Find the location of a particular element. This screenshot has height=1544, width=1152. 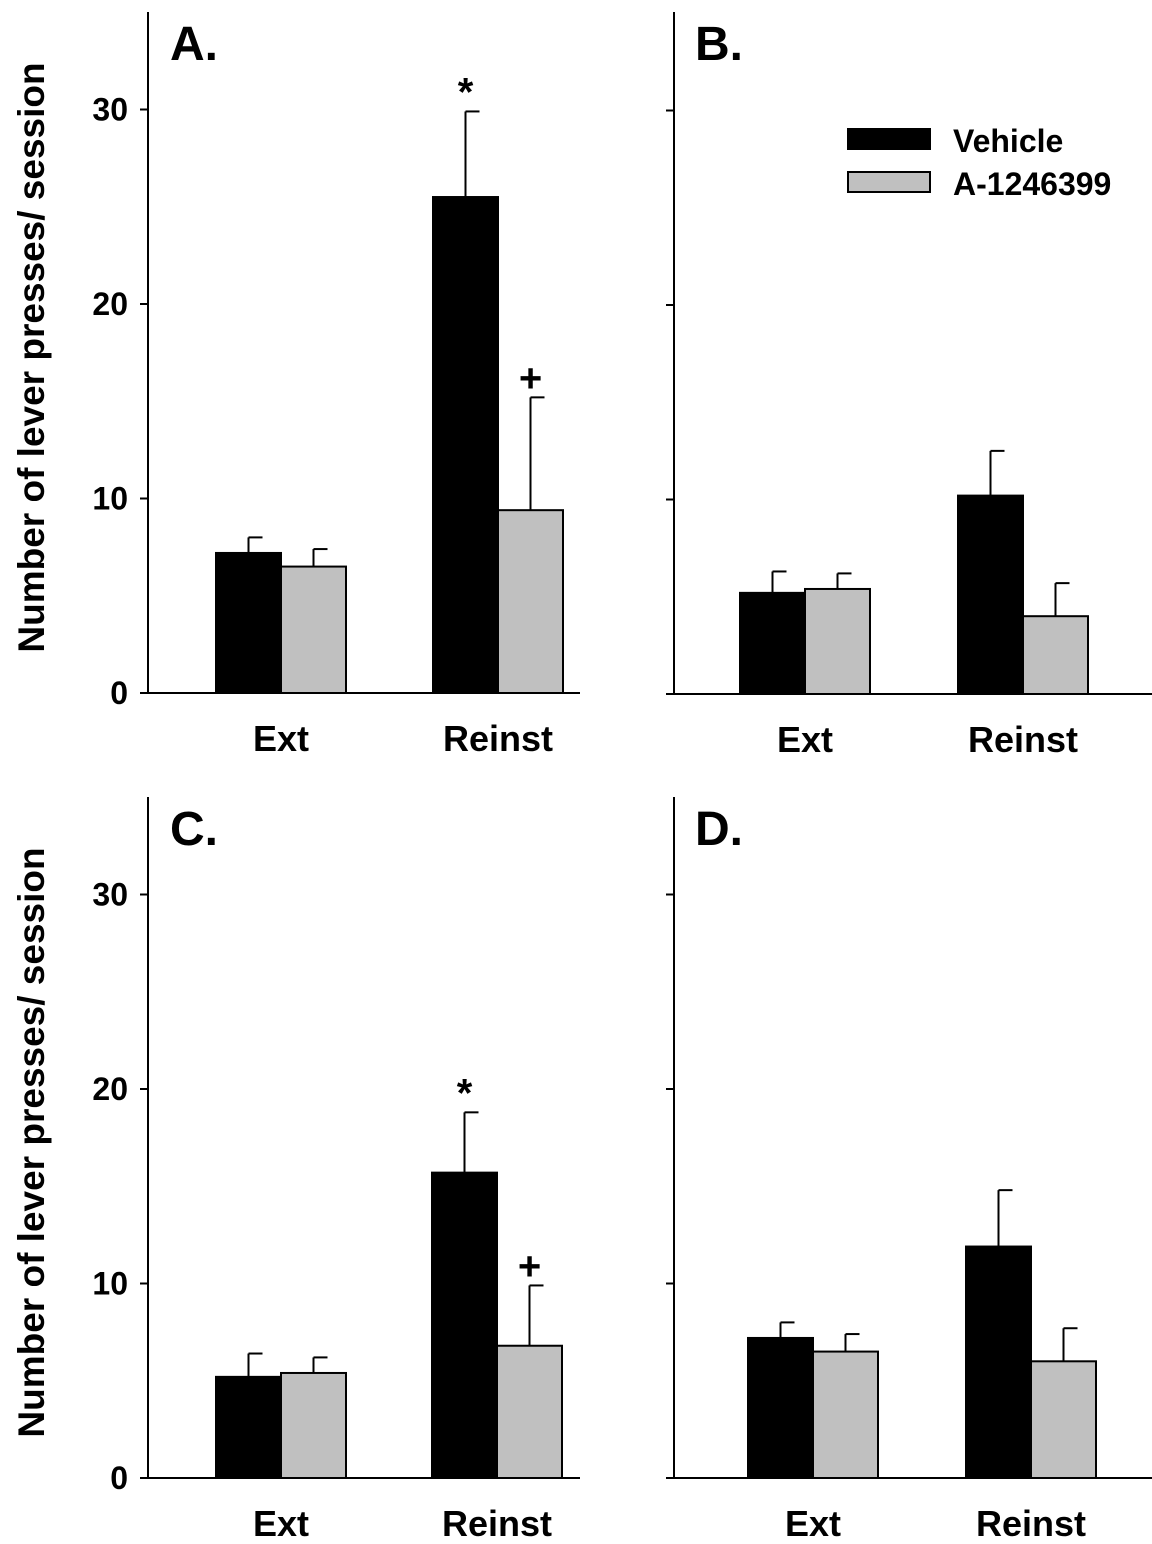

panel-label: B. is located at coordinates (719, 44).